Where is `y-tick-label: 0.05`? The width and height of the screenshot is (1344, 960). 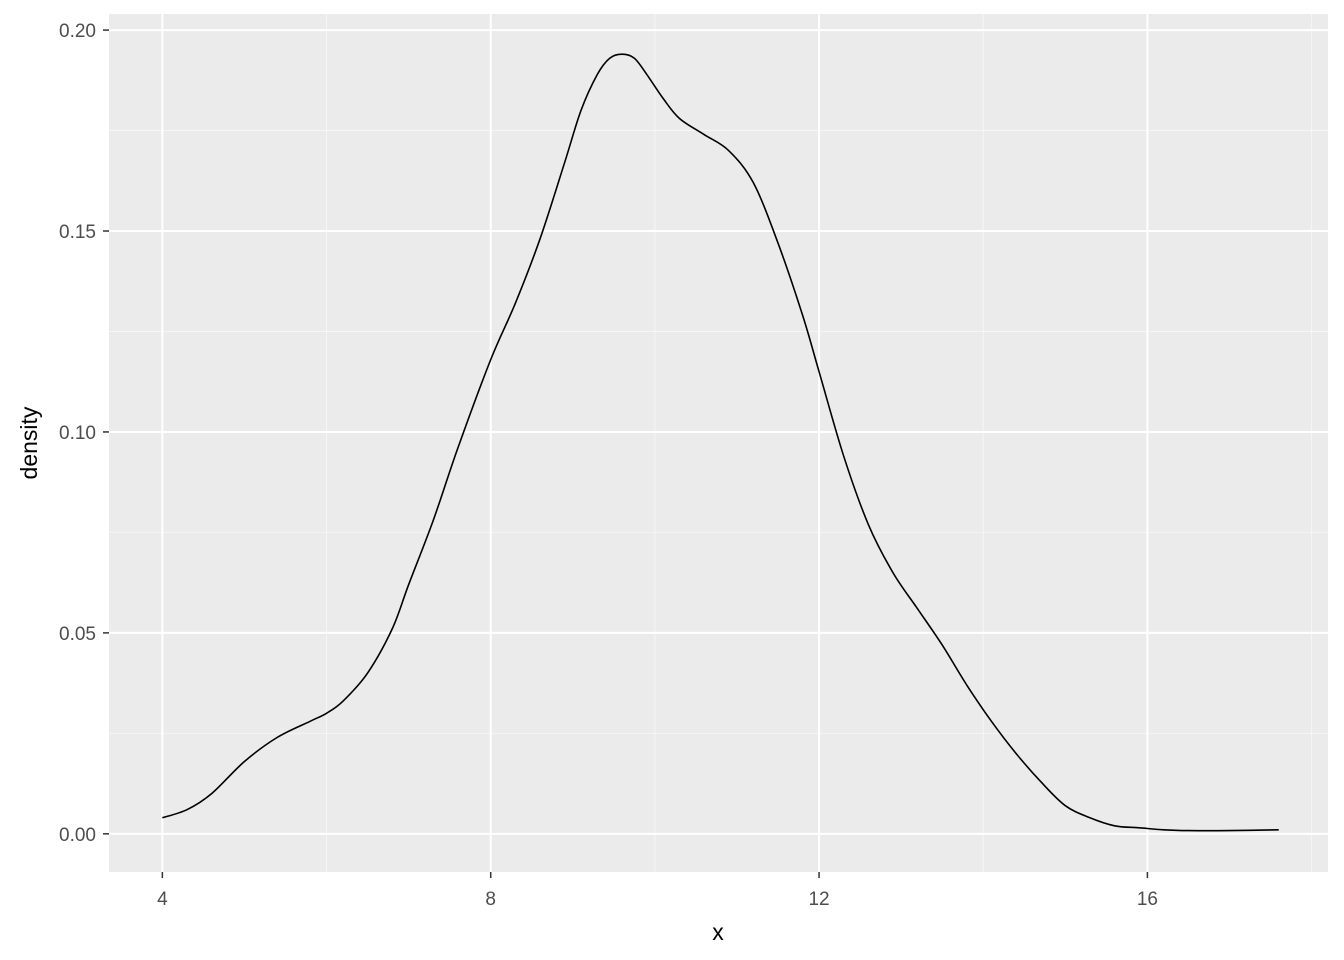
y-tick-label: 0.05 is located at coordinates (77, 634).